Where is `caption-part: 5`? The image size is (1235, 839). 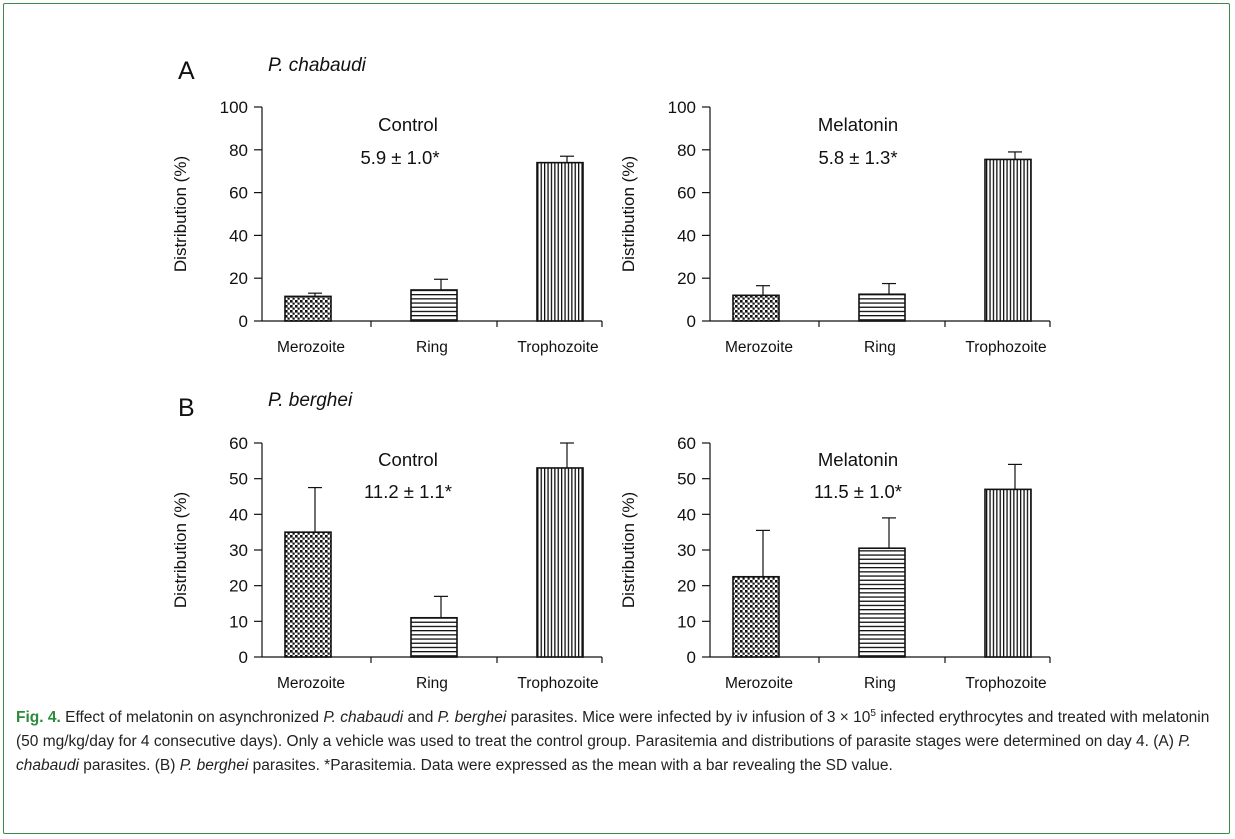
caption-part: 5 is located at coordinates (873, 713).